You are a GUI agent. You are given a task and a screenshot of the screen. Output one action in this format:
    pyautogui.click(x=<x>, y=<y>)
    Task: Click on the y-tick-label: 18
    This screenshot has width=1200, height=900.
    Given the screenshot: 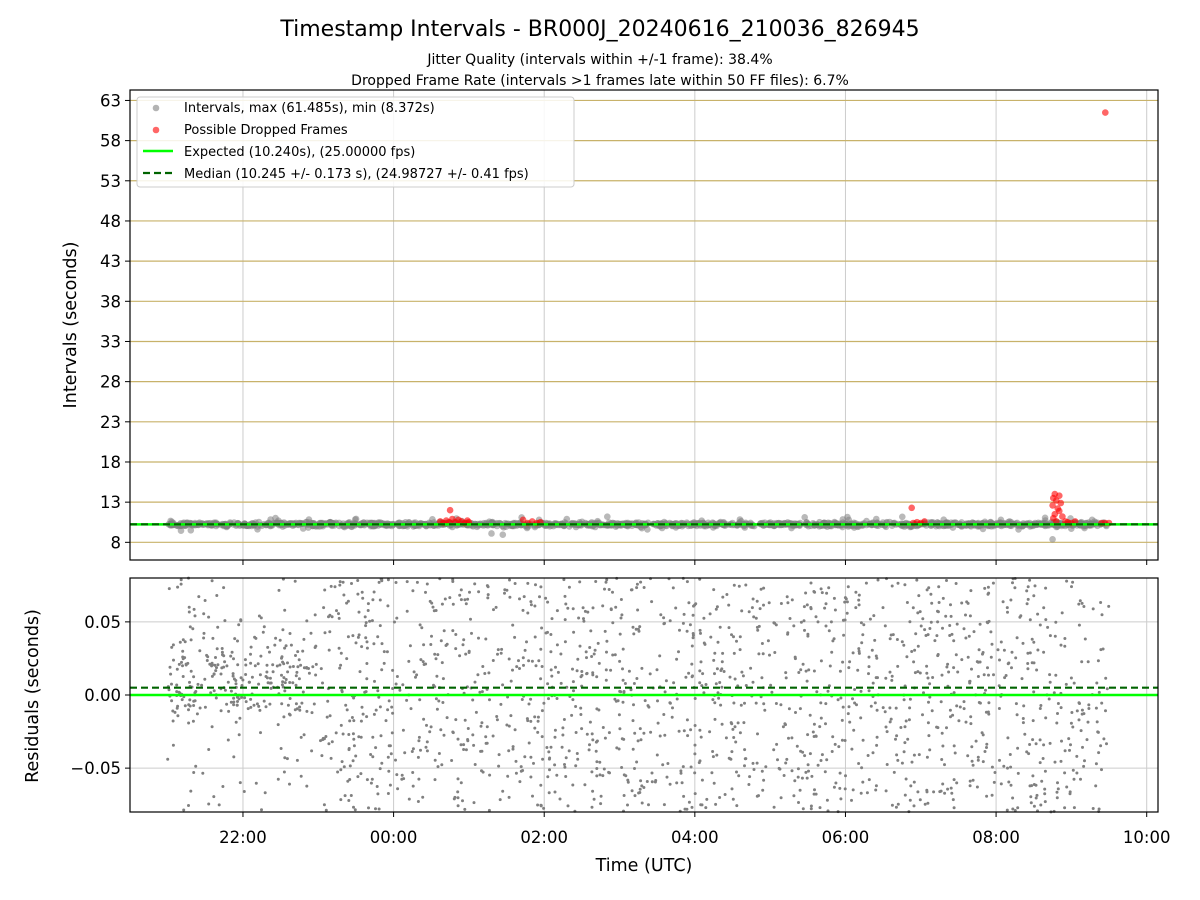 What is the action you would take?
    pyautogui.click(x=110, y=462)
    